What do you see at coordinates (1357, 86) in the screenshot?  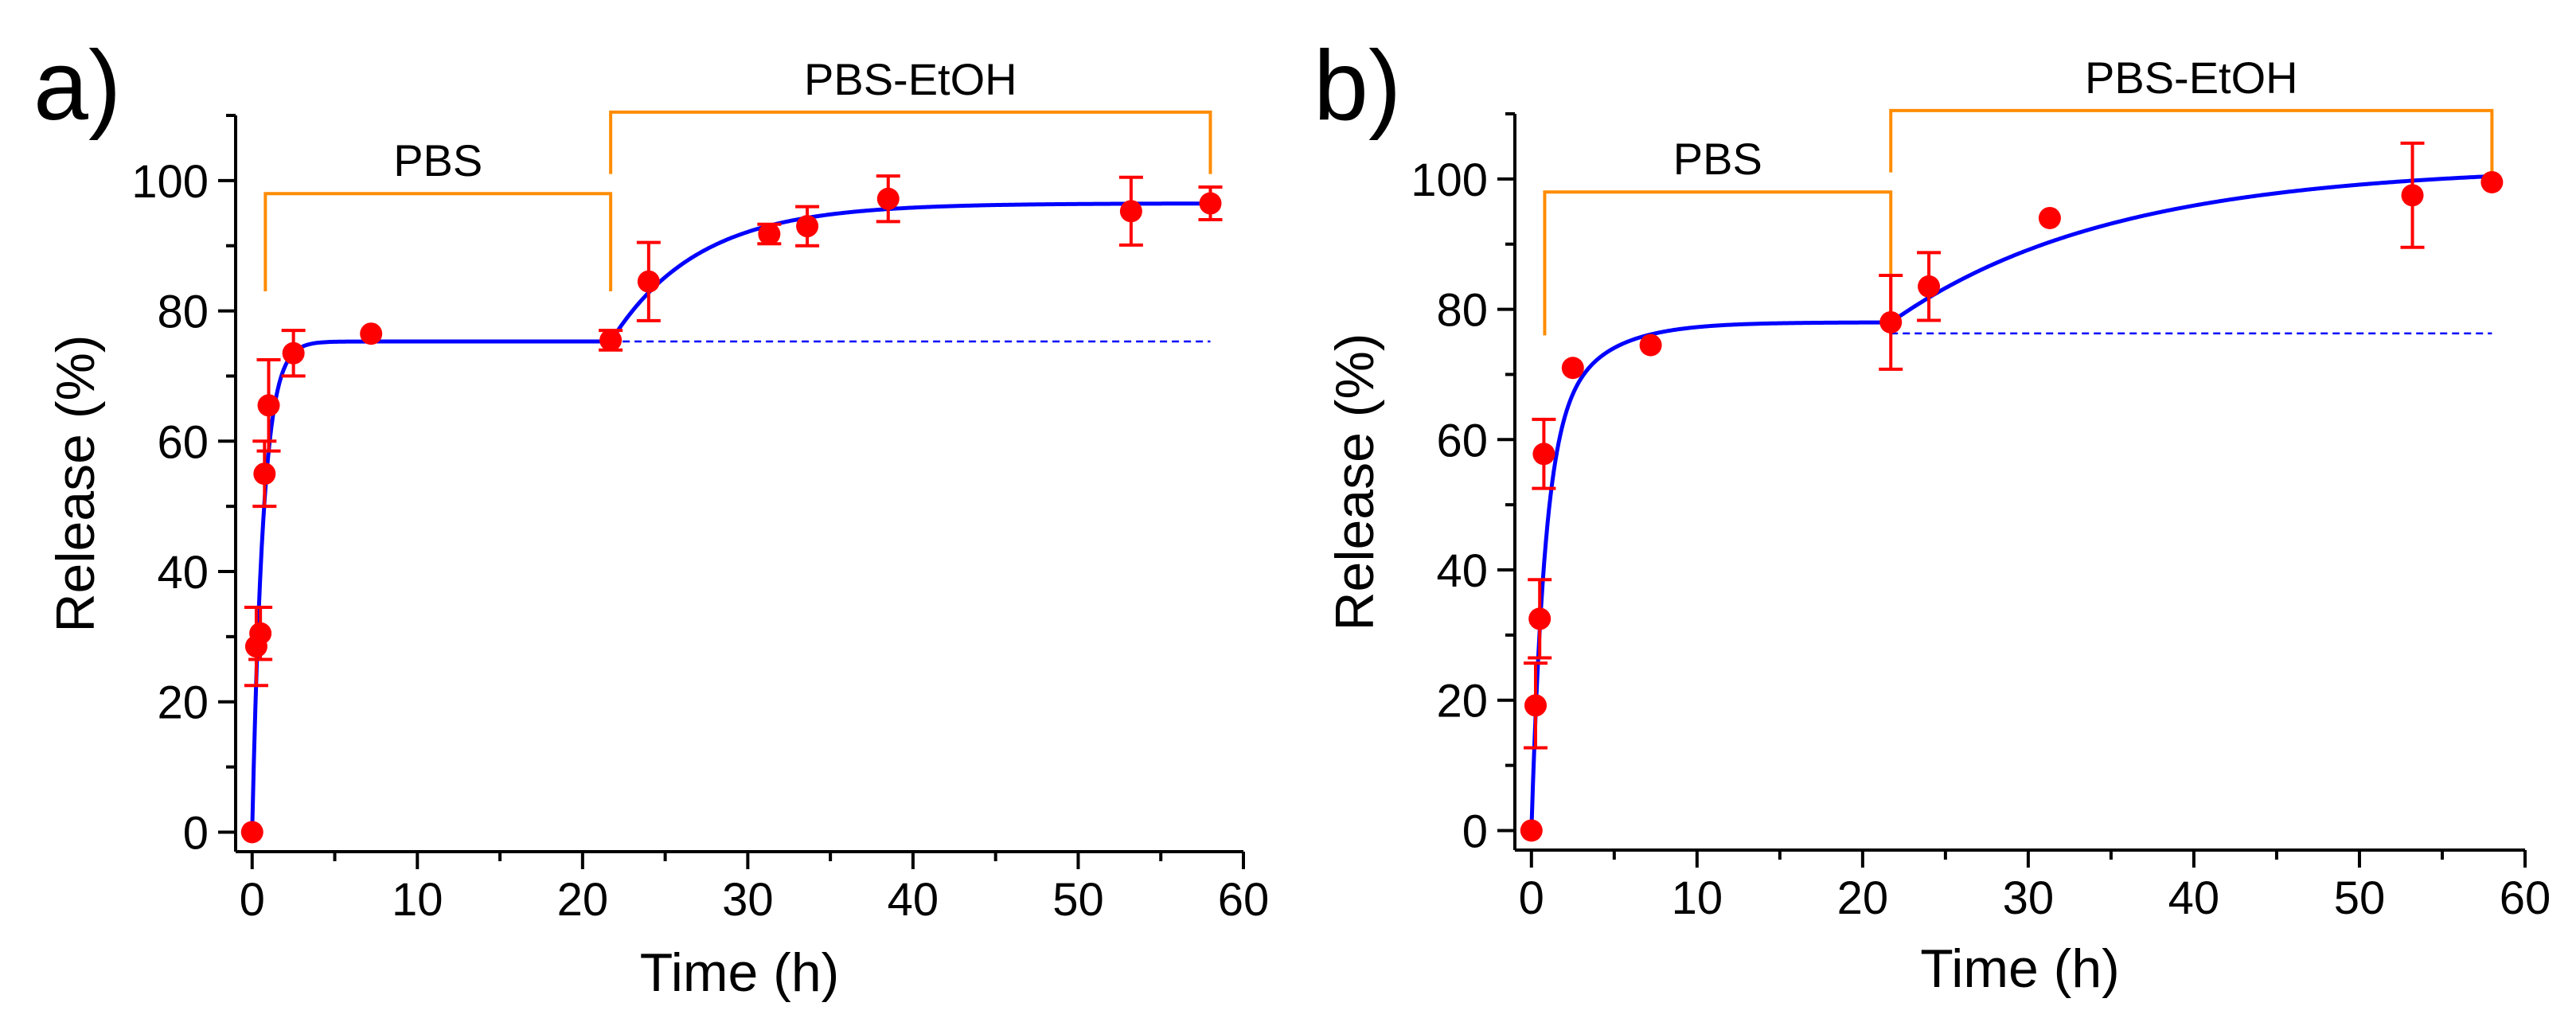 I see `panel-label: b)` at bounding box center [1357, 86].